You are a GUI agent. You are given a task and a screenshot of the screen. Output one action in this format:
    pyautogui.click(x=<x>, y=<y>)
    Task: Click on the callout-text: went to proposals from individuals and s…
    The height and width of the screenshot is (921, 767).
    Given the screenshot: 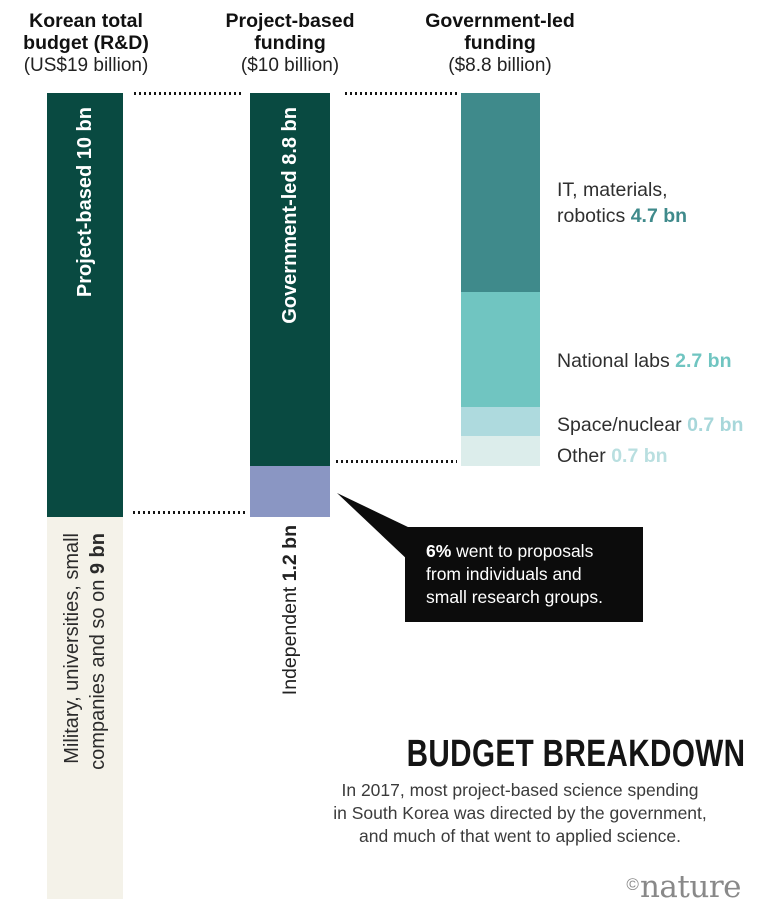 What is the action you would take?
    pyautogui.click(x=515, y=574)
    